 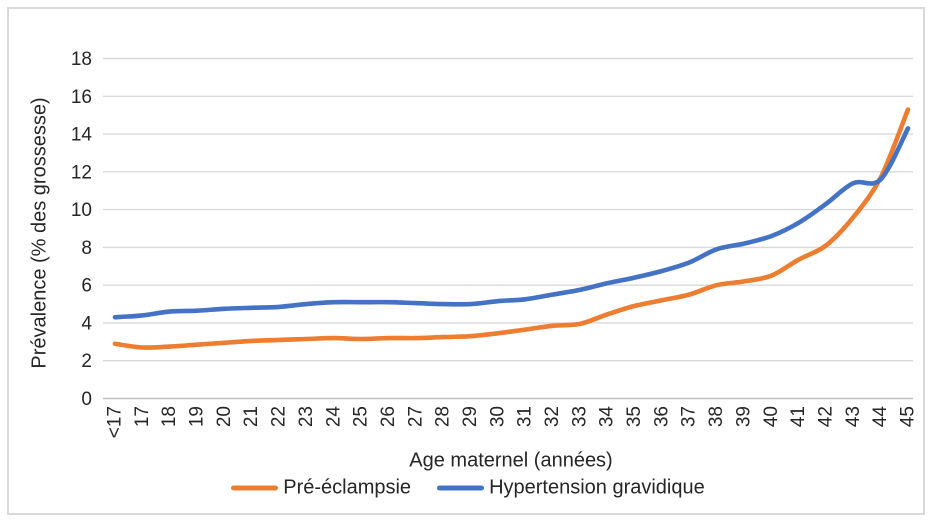 I want to click on x-axis-title: Age maternel (années), so click(x=511, y=460).